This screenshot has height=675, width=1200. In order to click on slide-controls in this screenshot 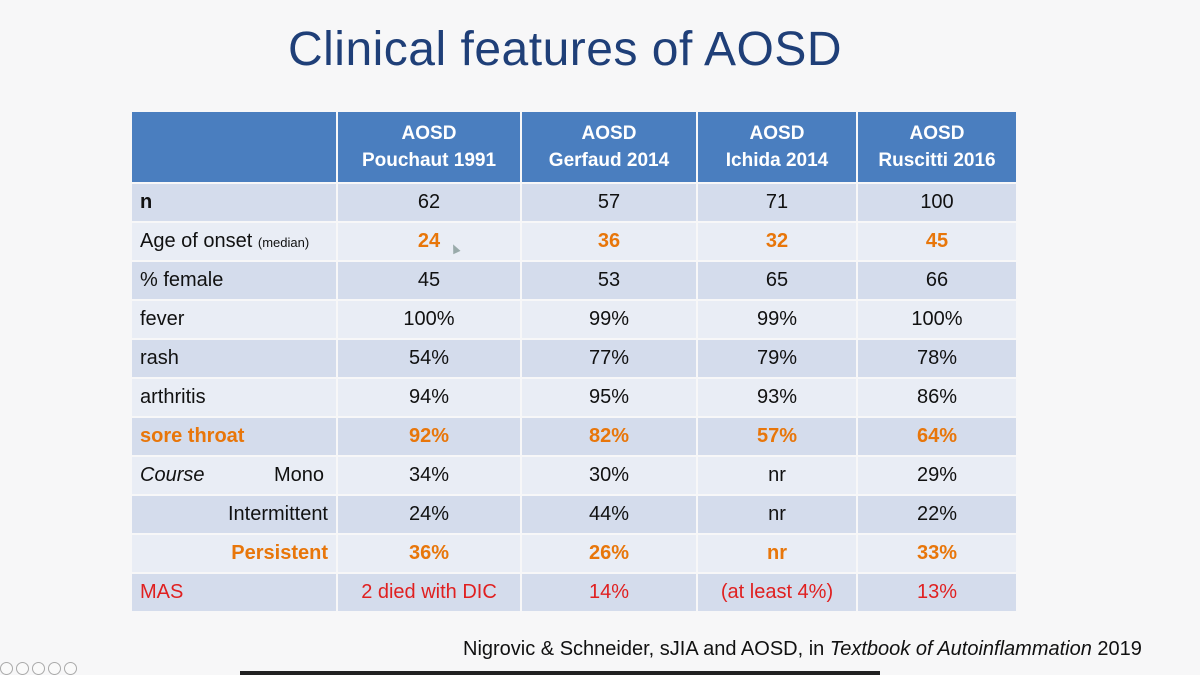, I will do `click(38, 668)`.